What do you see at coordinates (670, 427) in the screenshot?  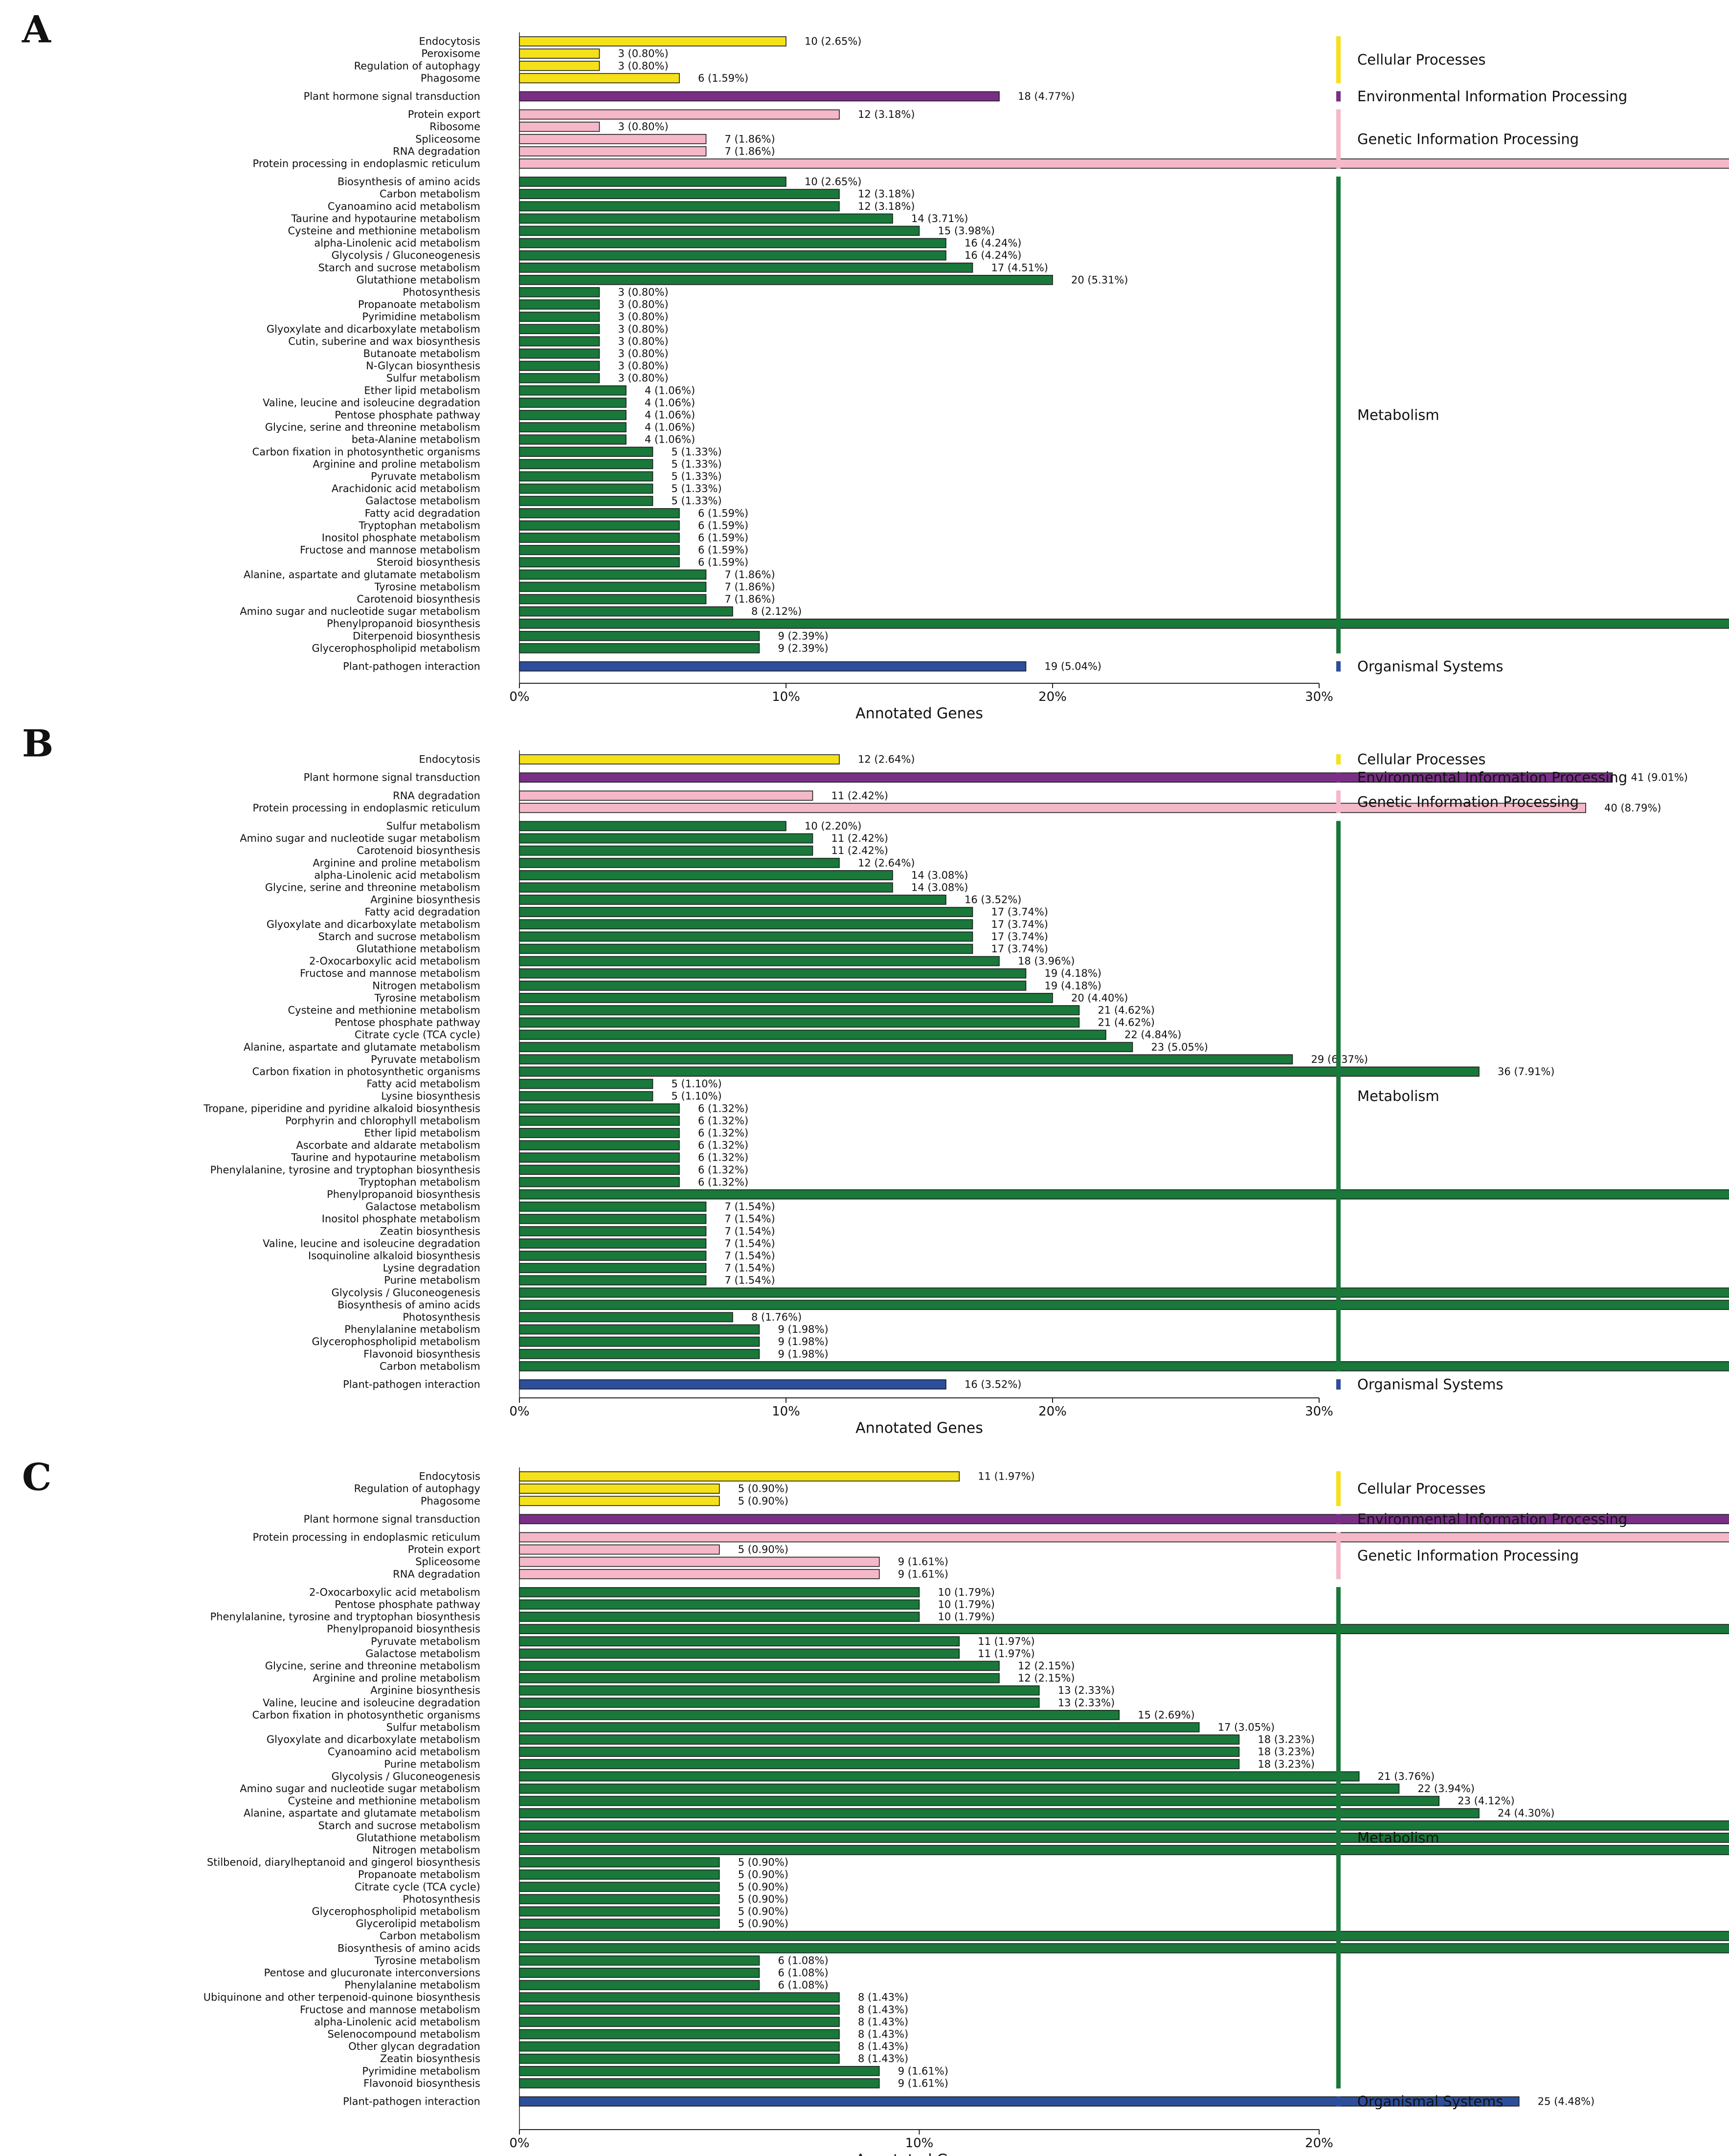 I see `data-label: 4 (1.06%)` at bounding box center [670, 427].